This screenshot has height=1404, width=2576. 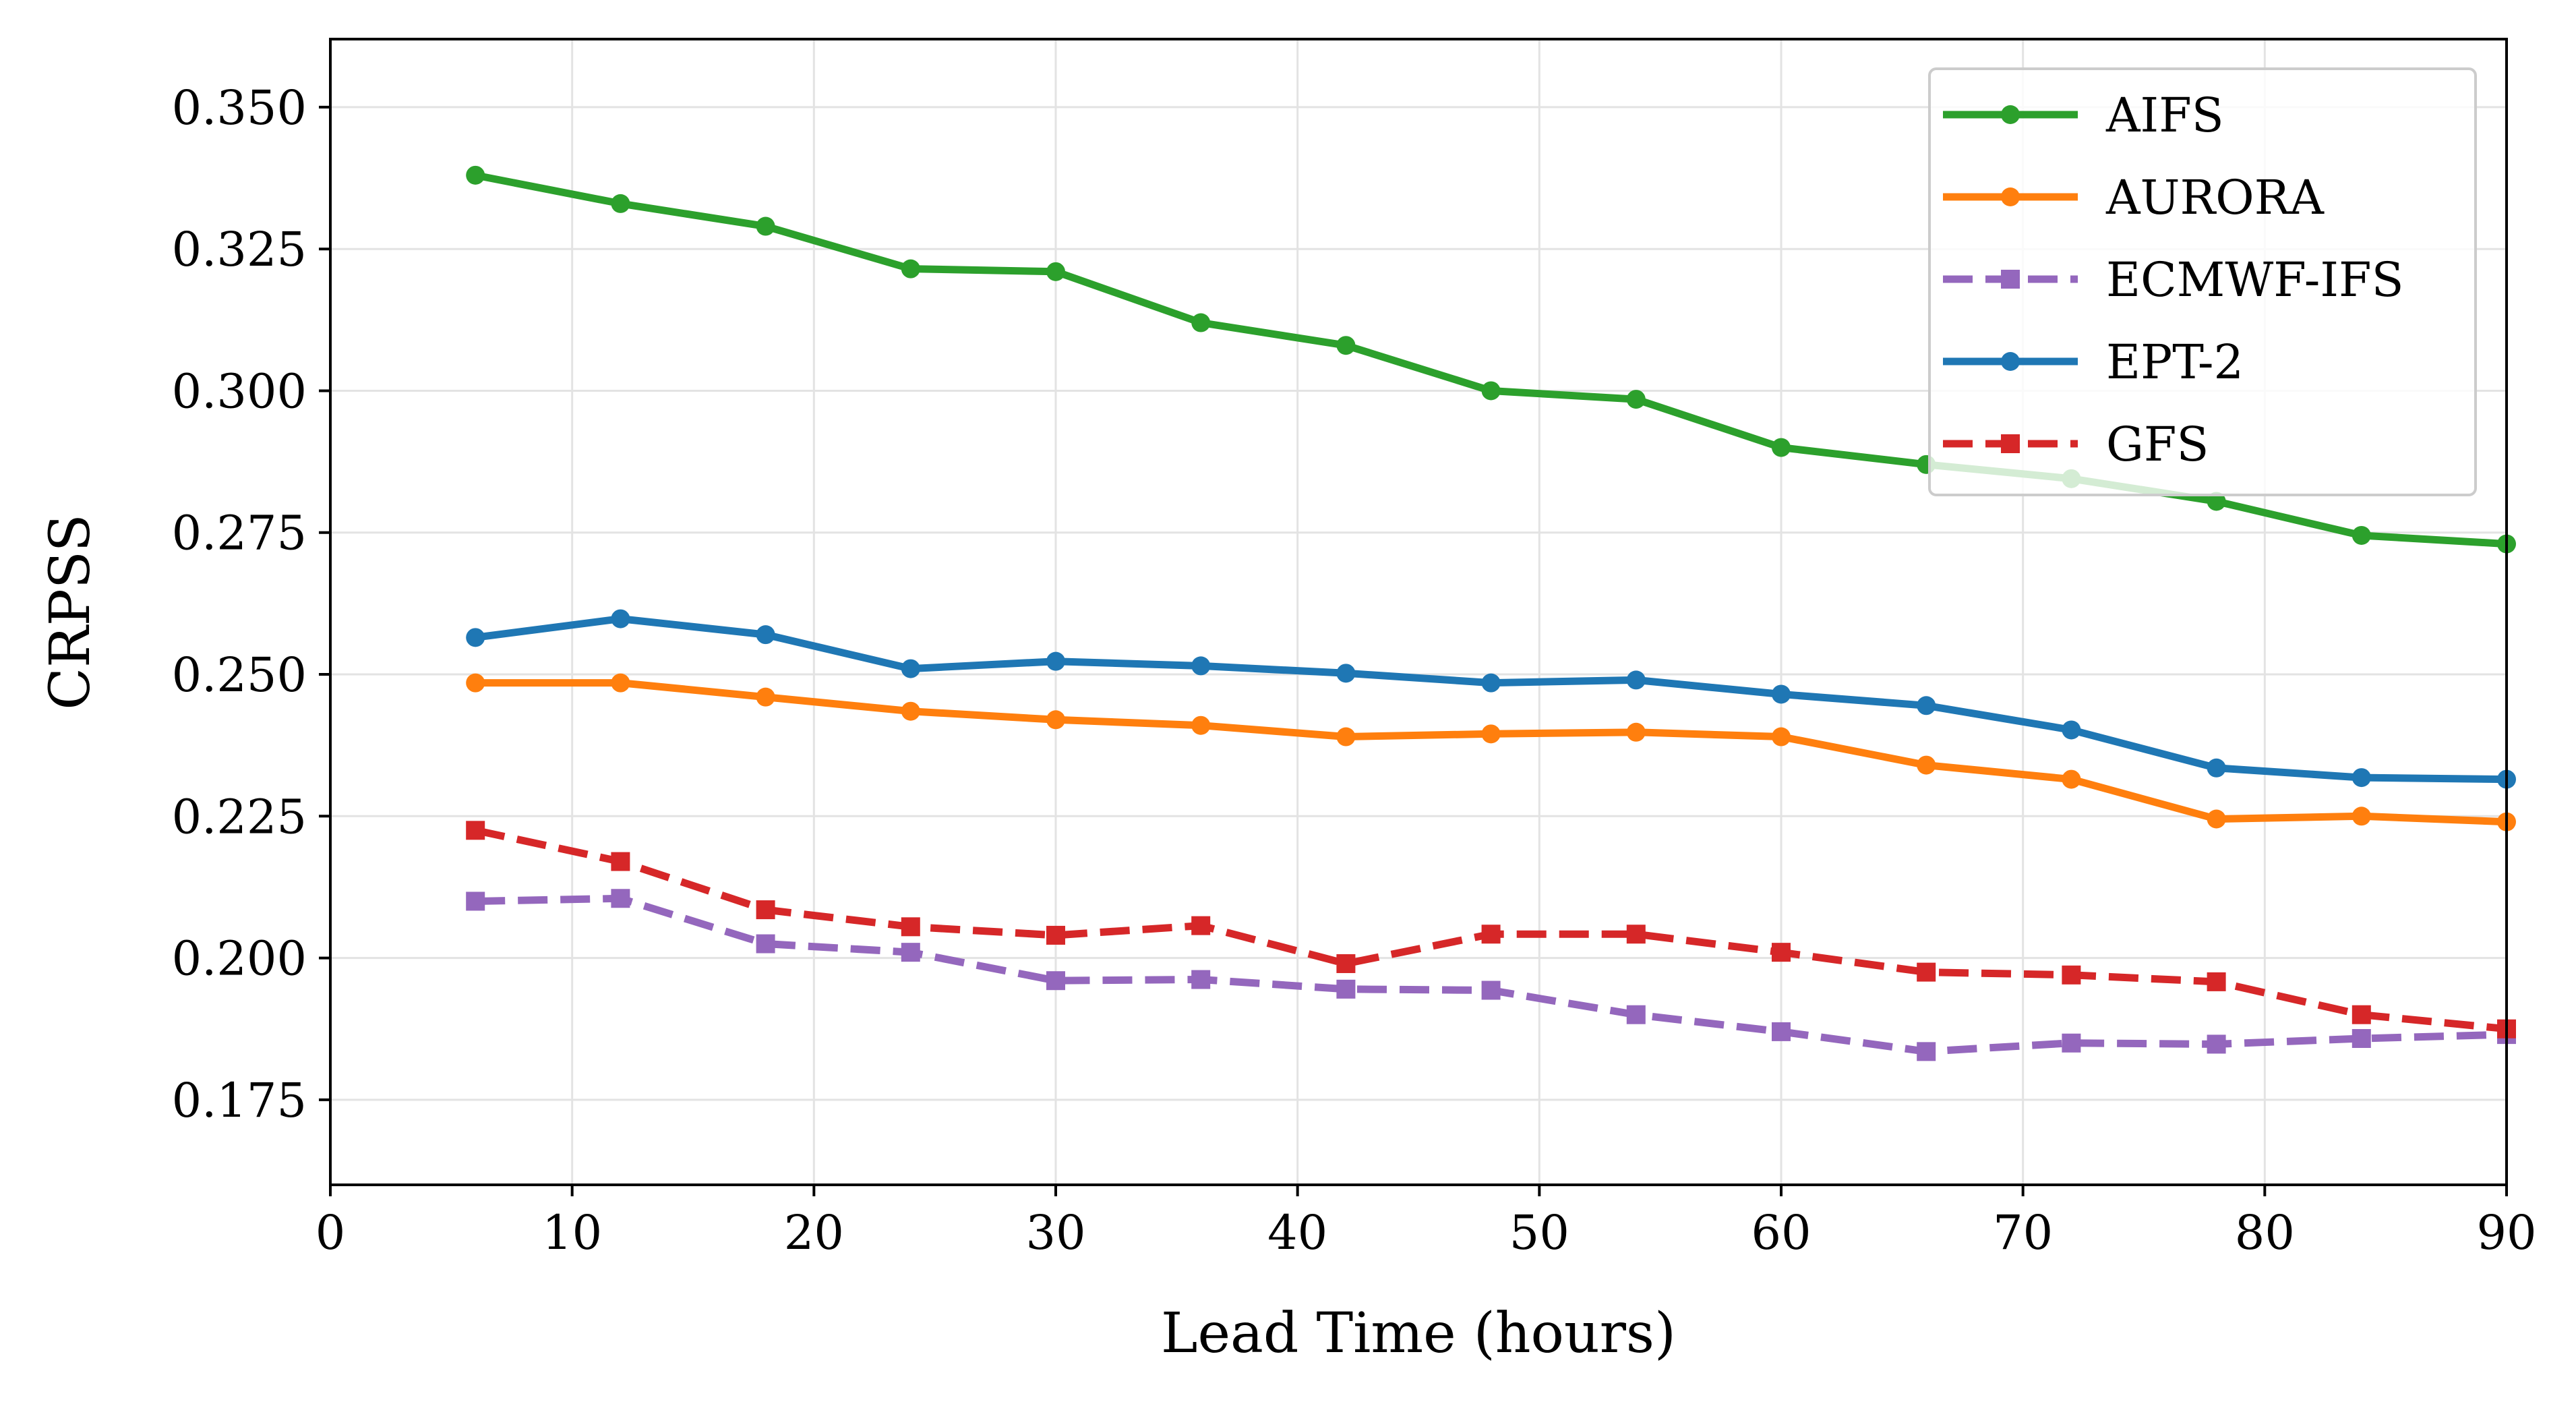 What do you see at coordinates (572, 1232) in the screenshot?
I see `x-tick-label: 10` at bounding box center [572, 1232].